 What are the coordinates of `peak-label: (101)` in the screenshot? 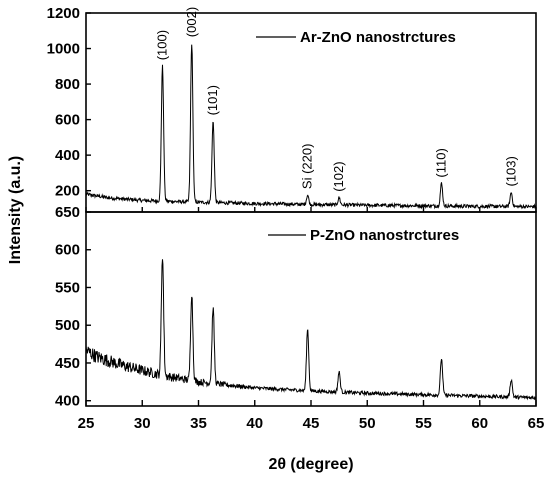 It's located at (212, 100).